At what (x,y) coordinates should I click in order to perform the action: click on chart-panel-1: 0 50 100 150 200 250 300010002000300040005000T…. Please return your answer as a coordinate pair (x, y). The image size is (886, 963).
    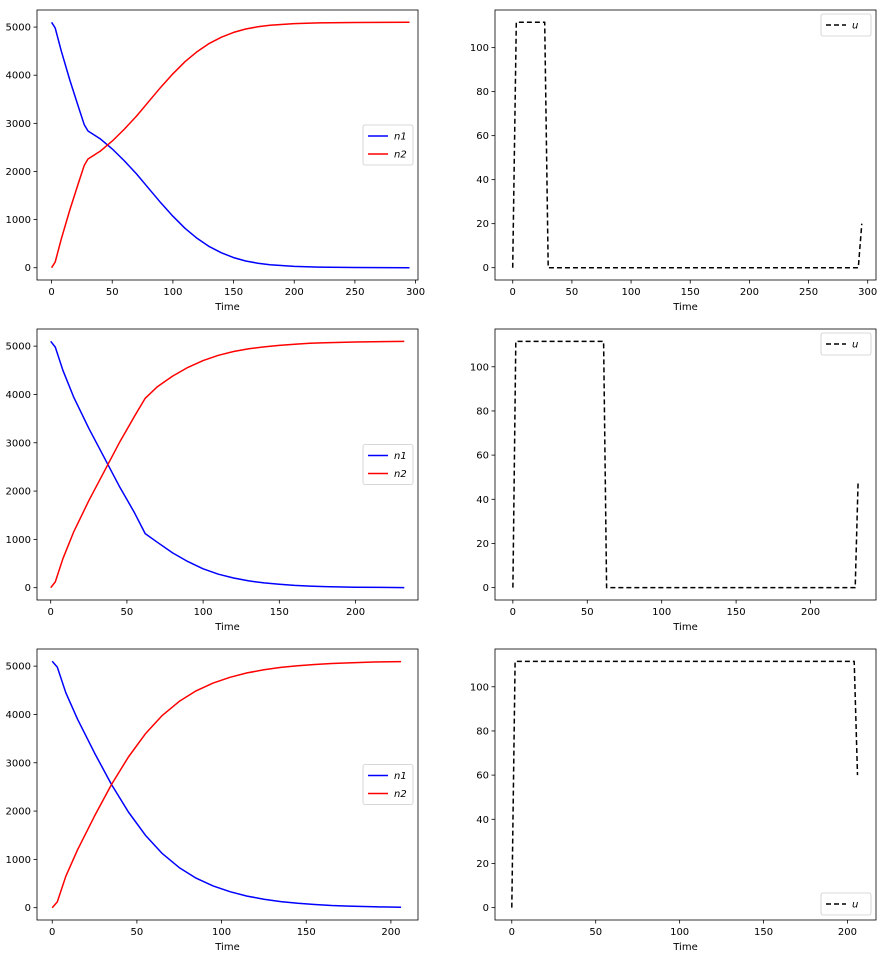
    Looking at the image, I should click on (215, 161).